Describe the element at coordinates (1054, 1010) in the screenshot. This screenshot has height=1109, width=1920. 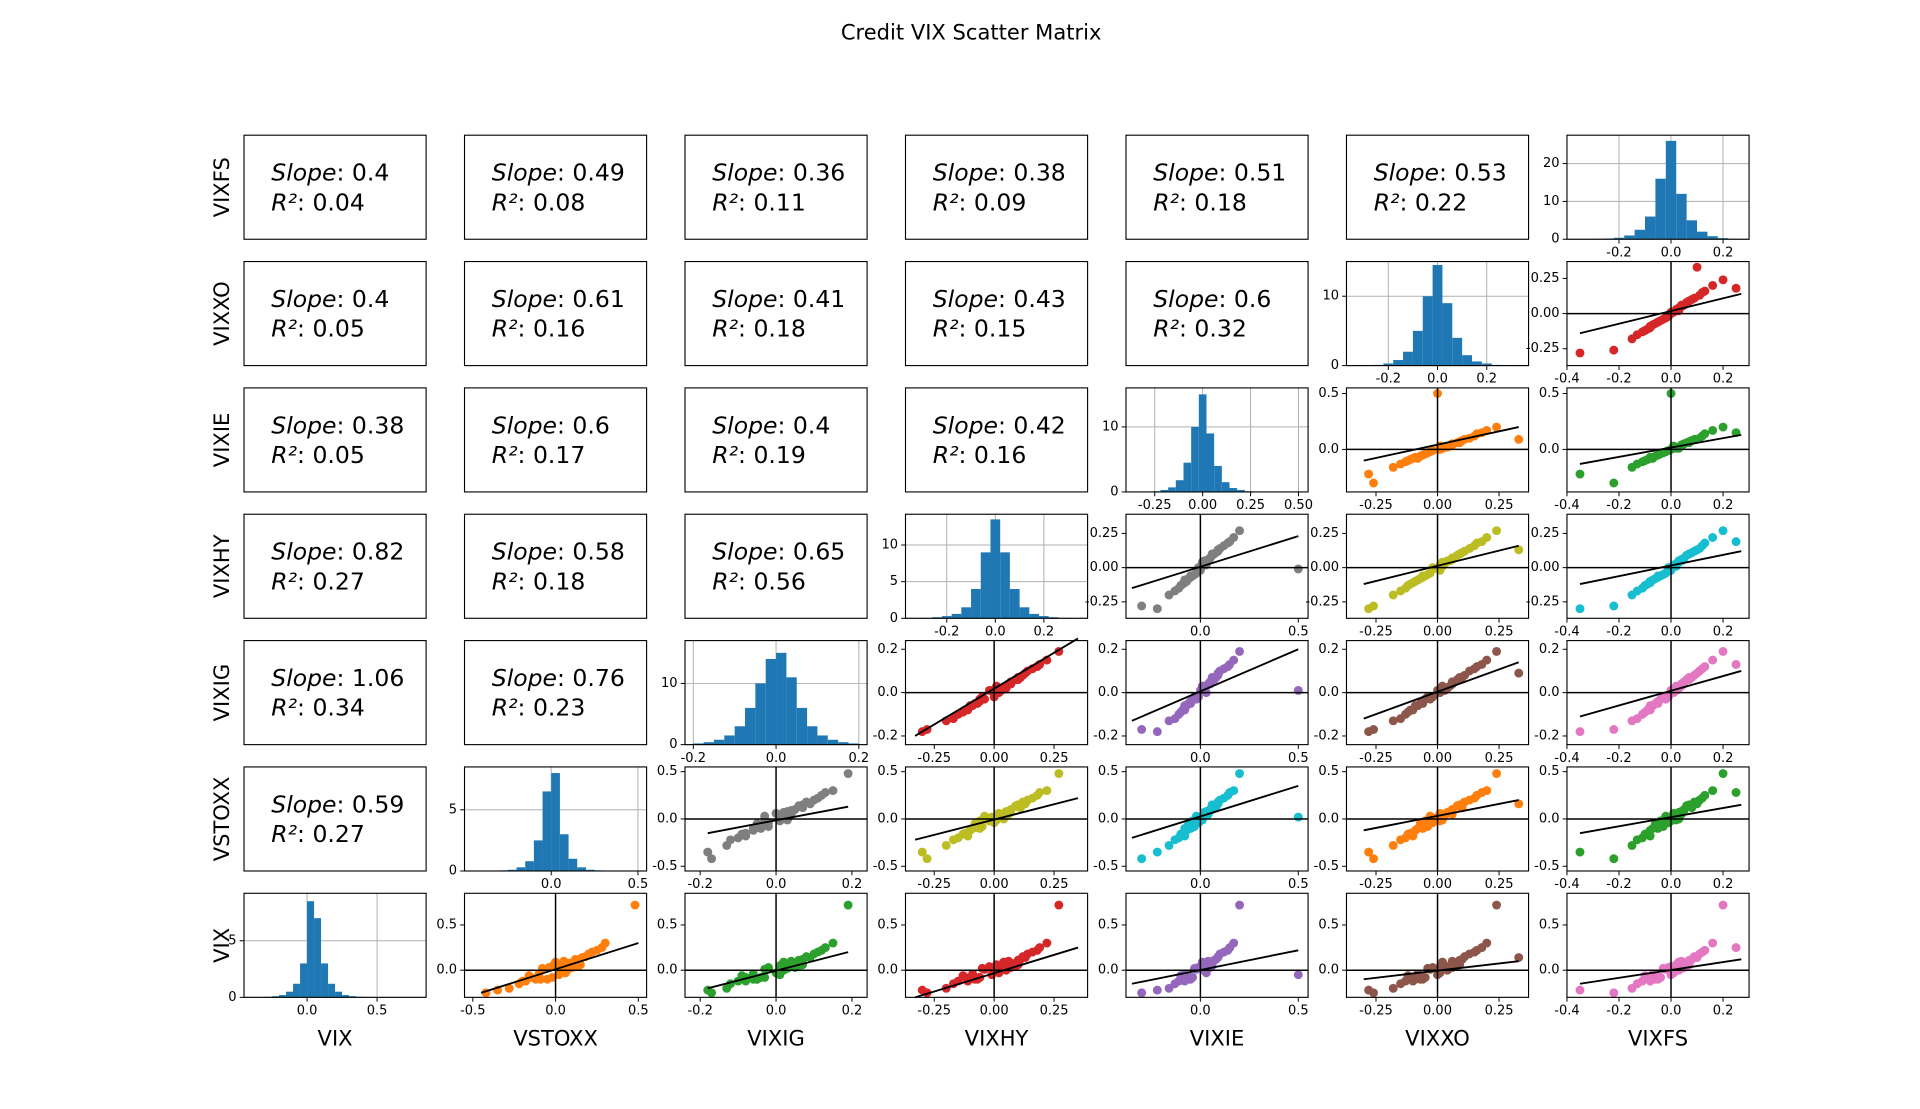
I see `x-tick-label: 0.25` at that location.